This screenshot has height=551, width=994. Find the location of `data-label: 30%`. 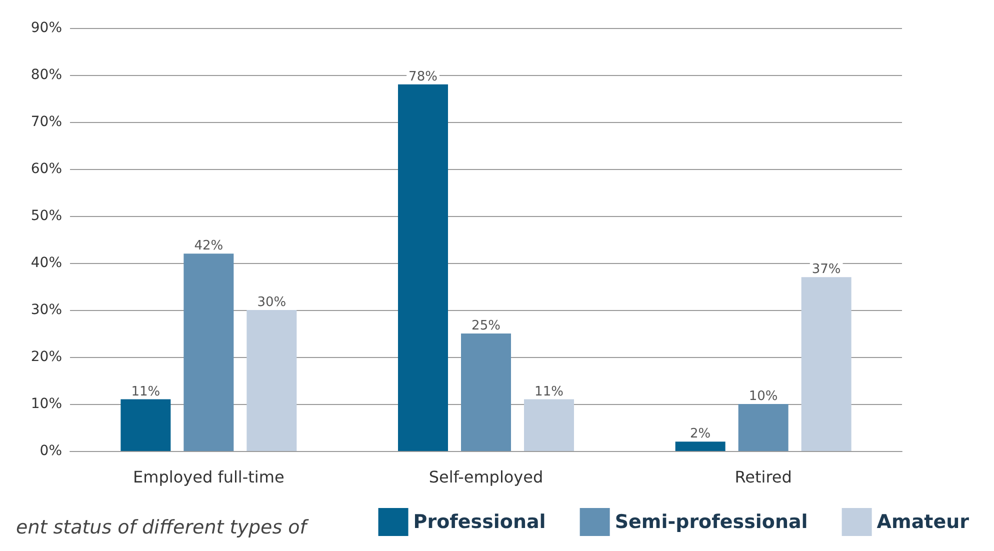

data-label: 30% is located at coordinates (271, 302).